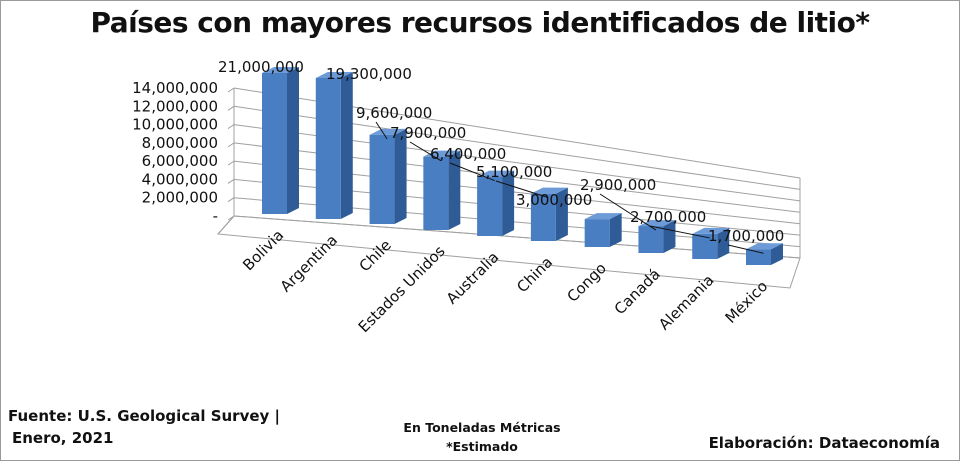 This screenshot has height=461, width=960. What do you see at coordinates (428, 133) in the screenshot?
I see `data-label: 7,900,000` at bounding box center [428, 133].